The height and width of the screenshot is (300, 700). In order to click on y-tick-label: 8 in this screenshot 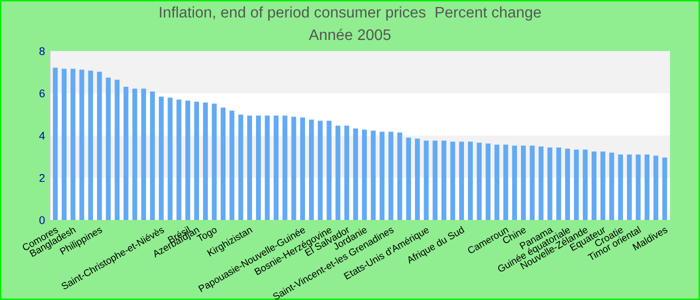, I will do `click(42, 51)`.